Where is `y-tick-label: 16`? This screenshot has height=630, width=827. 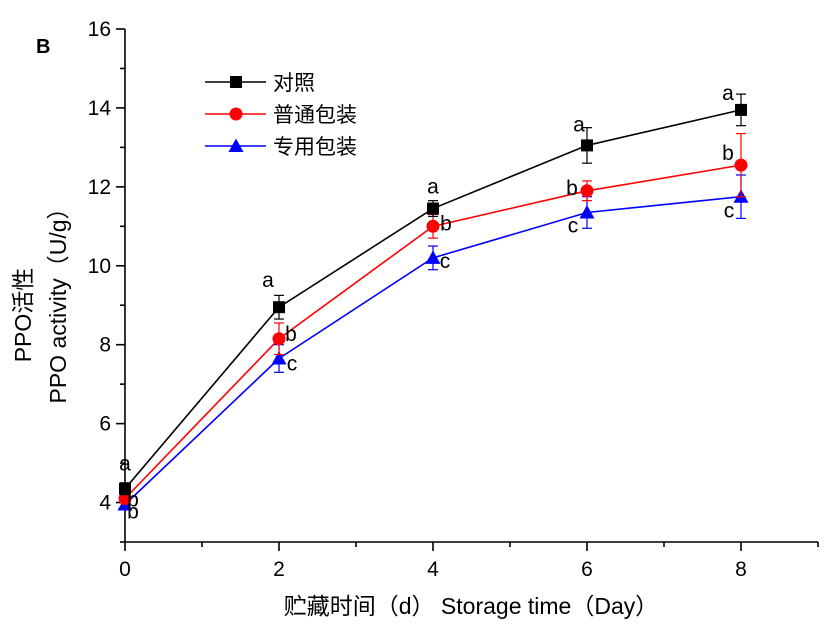 y-tick-label: 16 is located at coordinates (99, 29).